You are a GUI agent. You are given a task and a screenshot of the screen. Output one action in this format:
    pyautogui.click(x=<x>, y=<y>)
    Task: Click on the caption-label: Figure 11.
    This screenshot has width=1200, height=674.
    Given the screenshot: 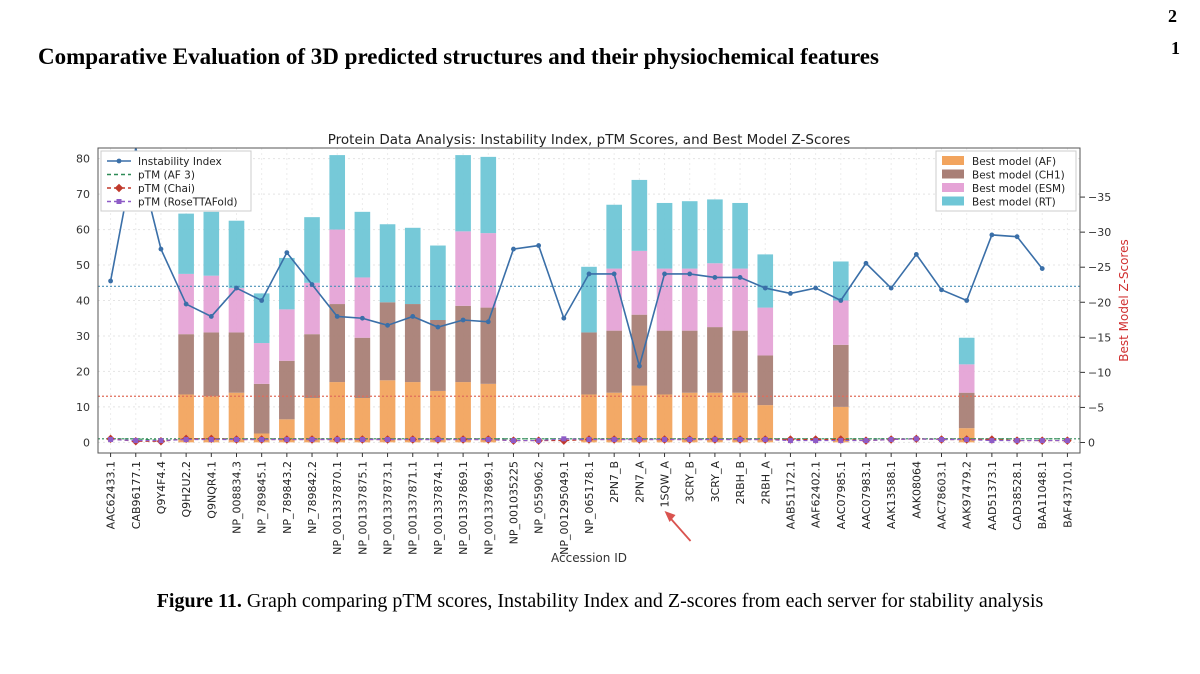 What is the action you would take?
    pyautogui.click(x=199, y=601)
    